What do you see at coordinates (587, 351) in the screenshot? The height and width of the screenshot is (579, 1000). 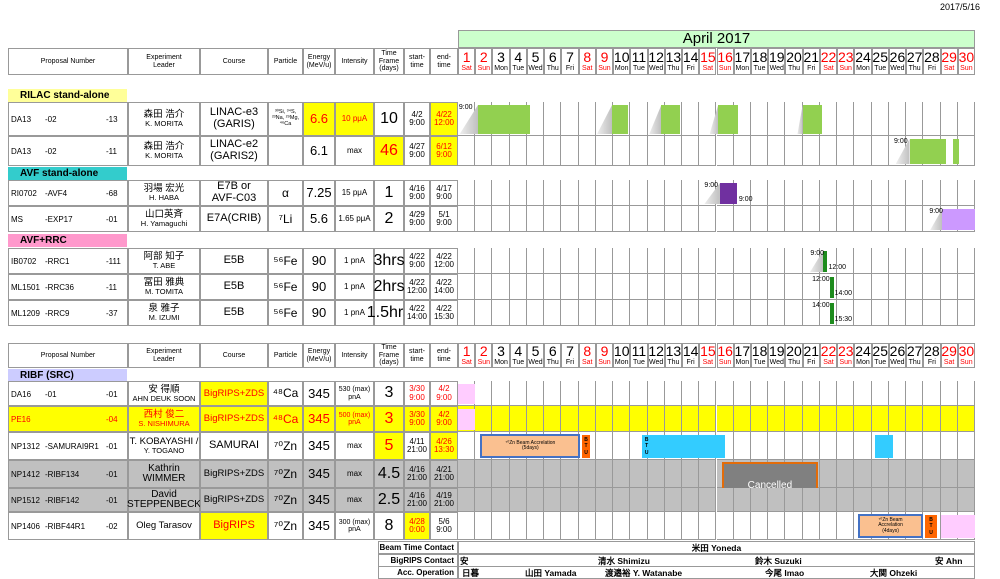 I see `day-number: 8` at bounding box center [587, 351].